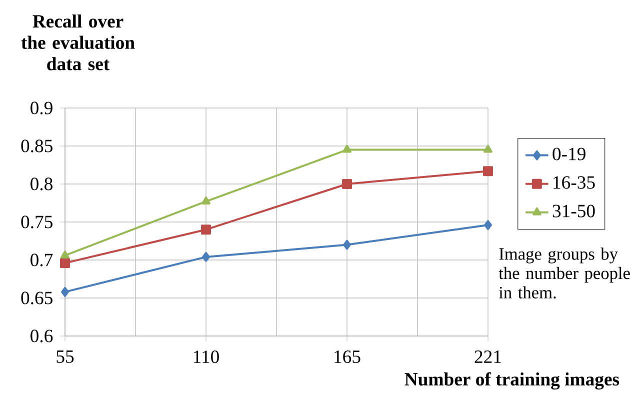 Image resolution: width=631 pixels, height=401 pixels. I want to click on x-tick-label: 221, so click(487, 356).